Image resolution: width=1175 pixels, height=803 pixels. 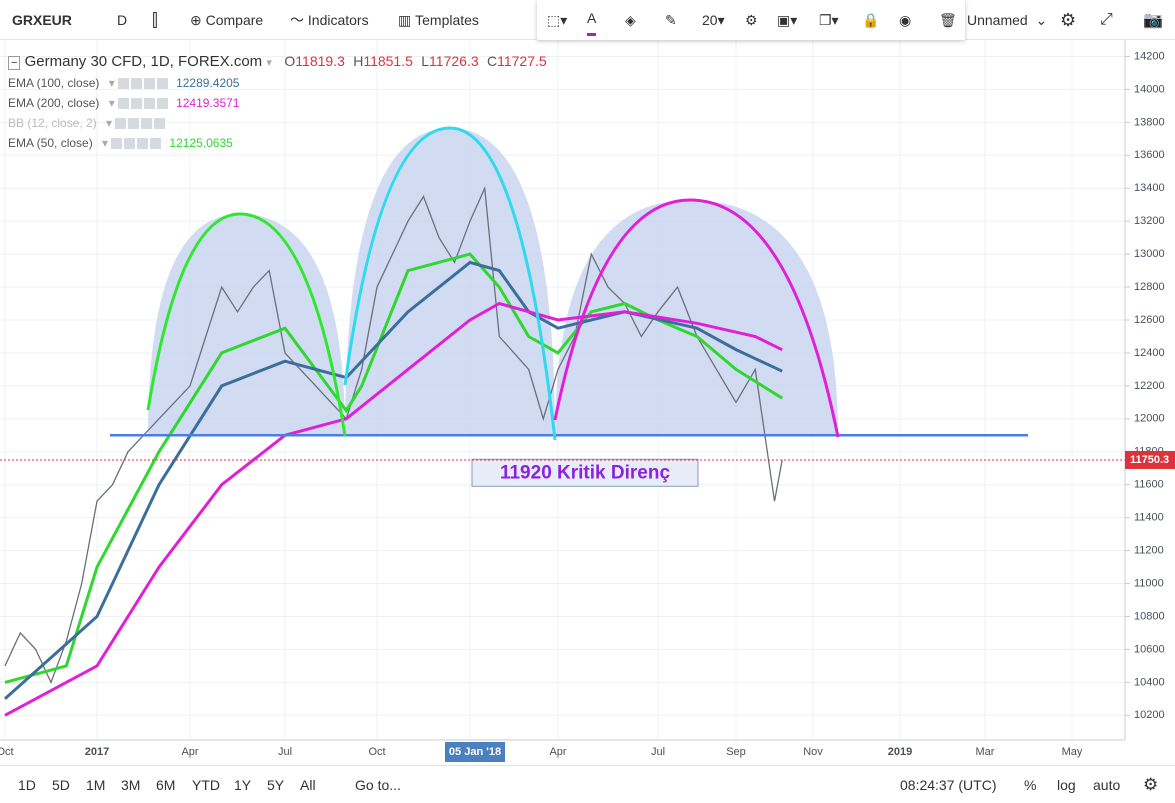 What do you see at coordinates (813, 752) in the screenshot?
I see `x-tick-label: Nov` at bounding box center [813, 752].